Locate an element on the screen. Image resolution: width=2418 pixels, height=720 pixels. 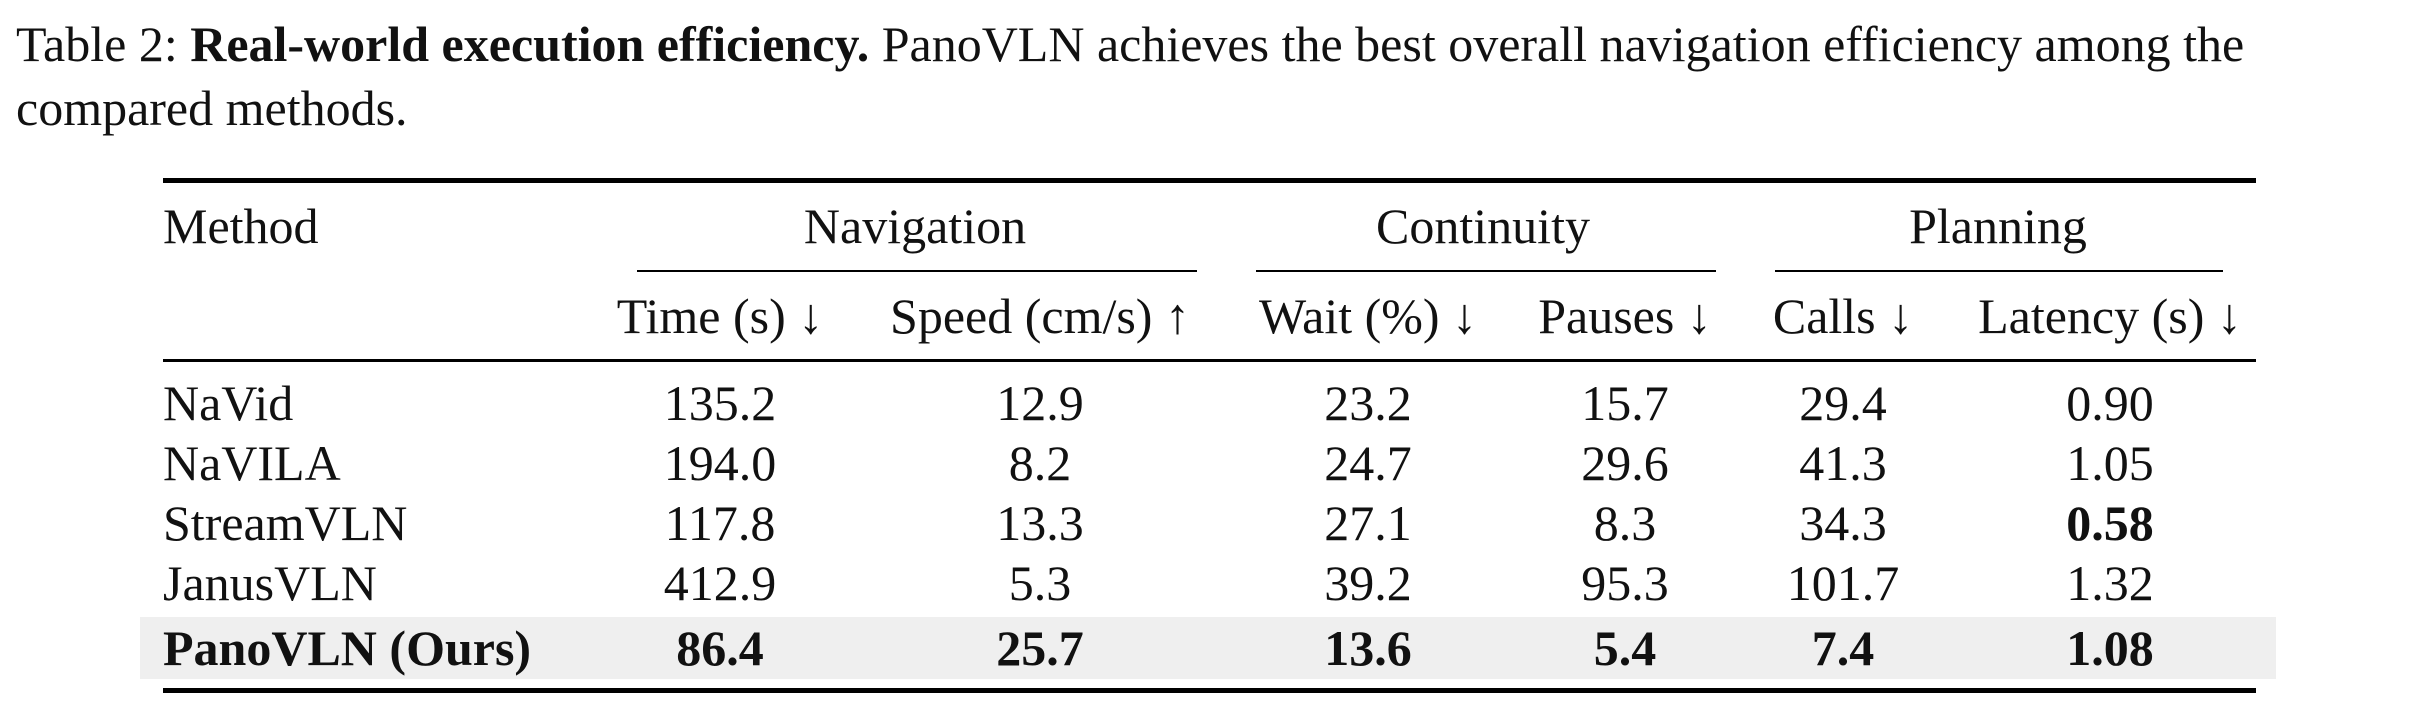
speed-cell: 8.2 is located at coordinates (1040, 463).